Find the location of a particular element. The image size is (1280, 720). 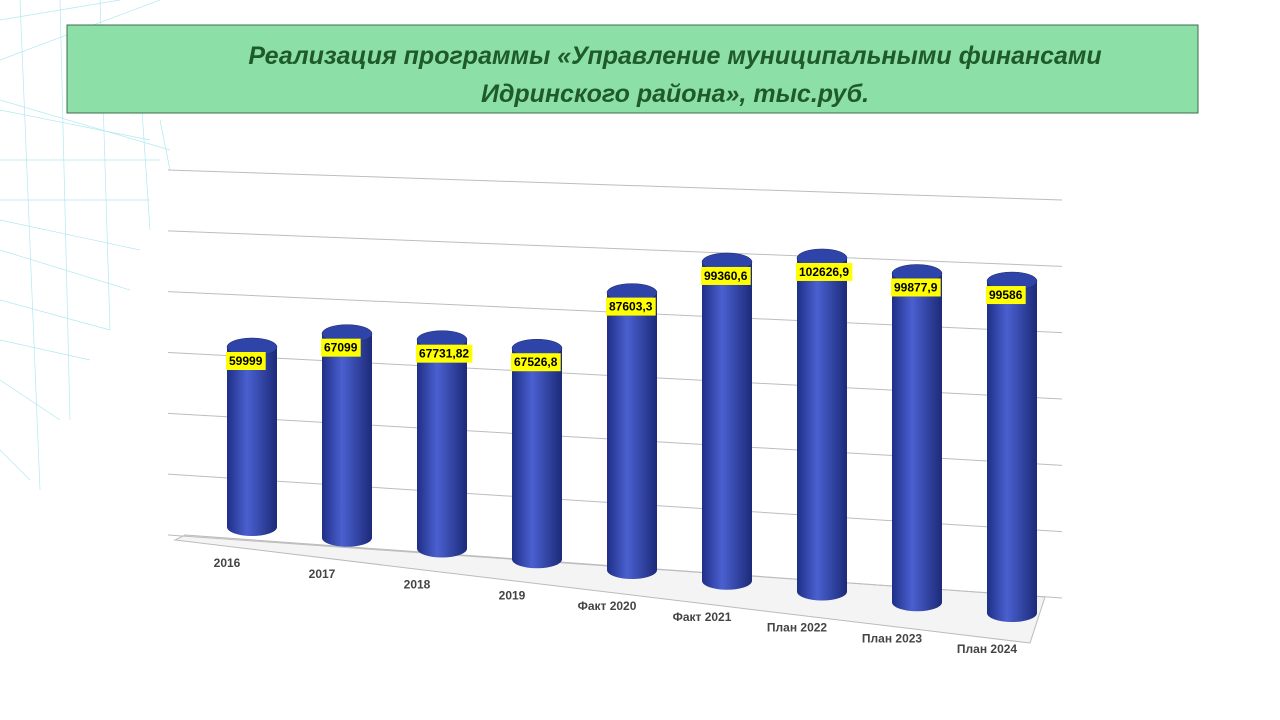

x-tick-label: План 2022 is located at coordinates (797, 628).